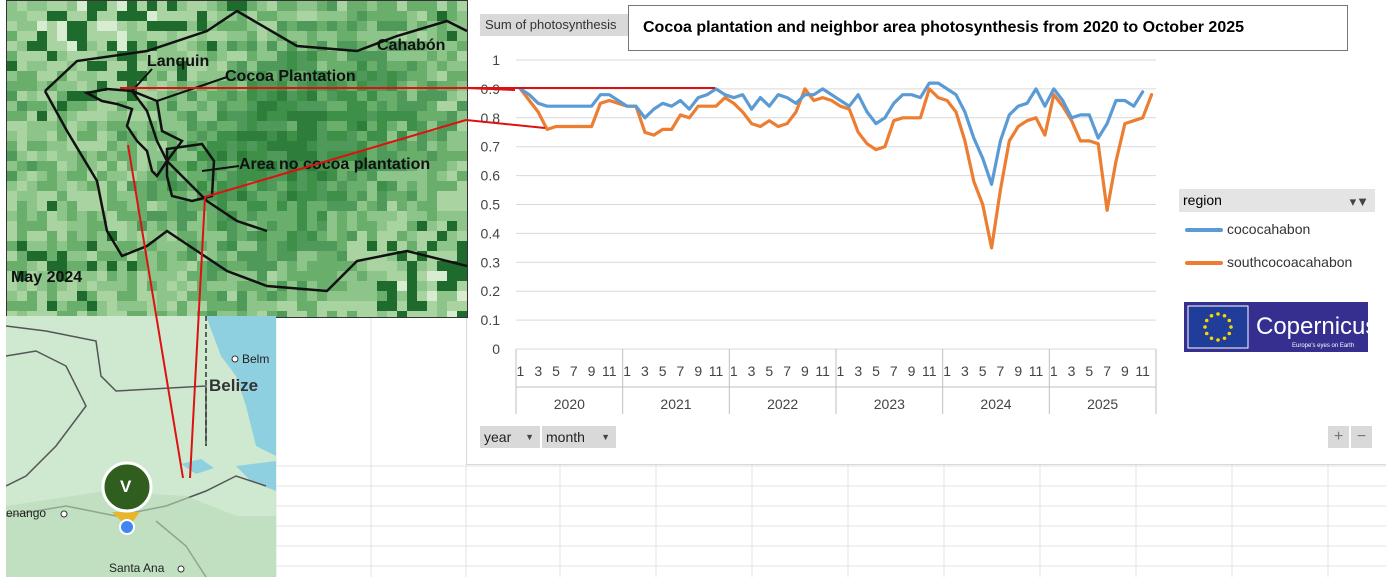 This screenshot has height=577, width=1386. What do you see at coordinates (126, 486) in the screenshot?
I see `marker-letter: V` at bounding box center [126, 486].